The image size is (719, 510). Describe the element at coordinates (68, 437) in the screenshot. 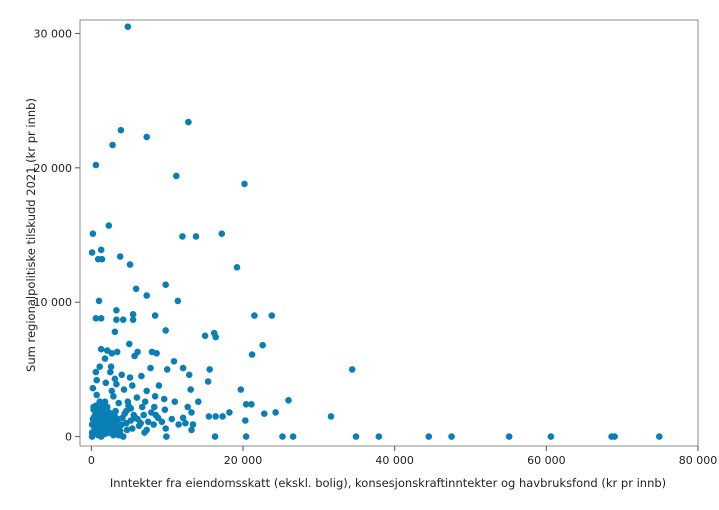

I see `y-tick-label: 0` at that location.